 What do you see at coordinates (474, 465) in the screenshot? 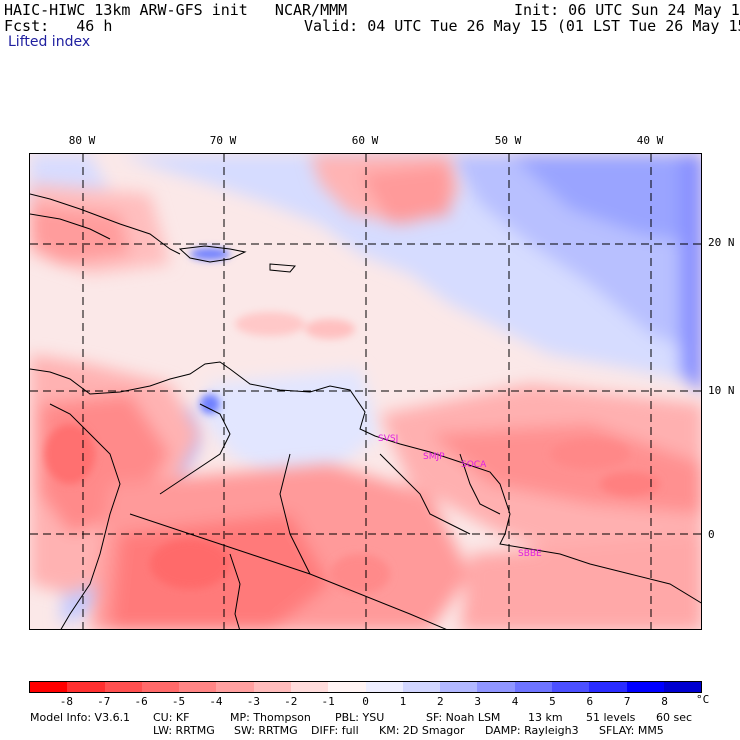
I see `station-label-soca: SOCA` at bounding box center [474, 465].